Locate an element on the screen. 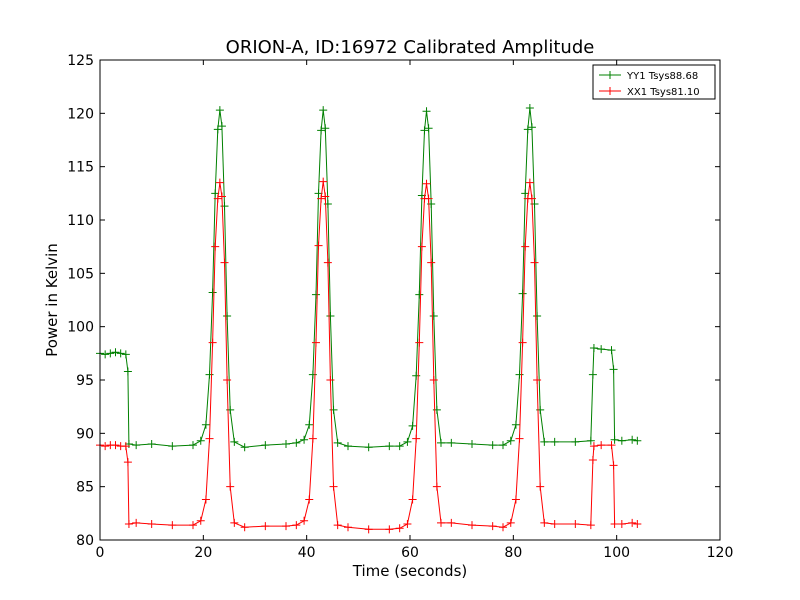 The height and width of the screenshot is (600, 800). x-tick-label: 80 is located at coordinates (513, 553).